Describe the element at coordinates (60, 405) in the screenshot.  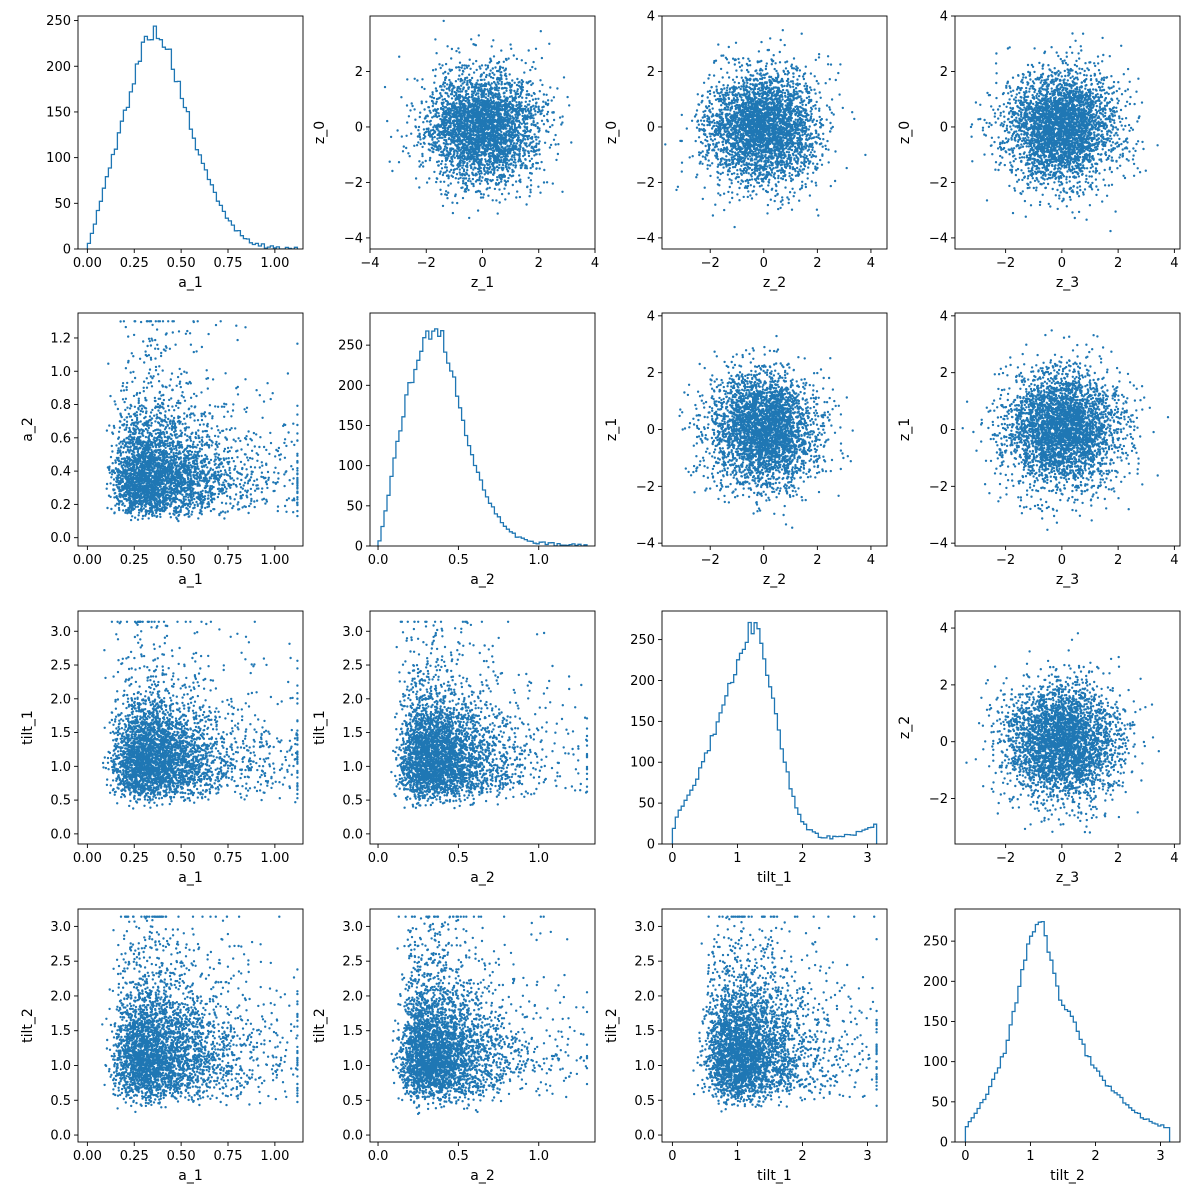
I see `y-tick-label: 0.8` at that location.